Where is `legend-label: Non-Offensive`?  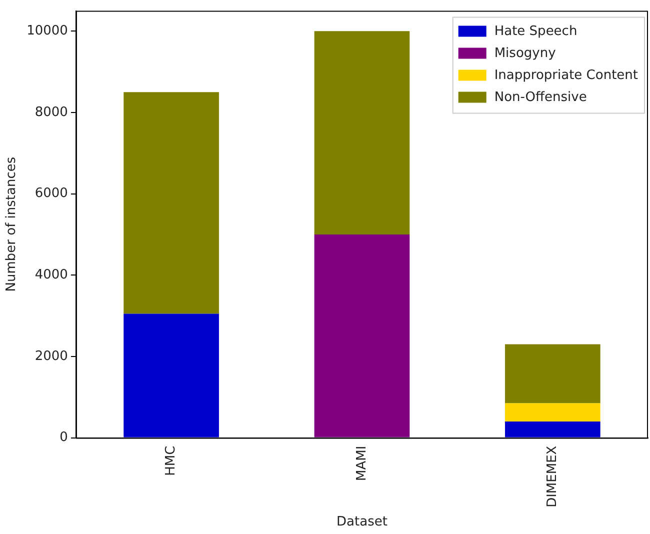 legend-label: Non-Offensive is located at coordinates (540, 98).